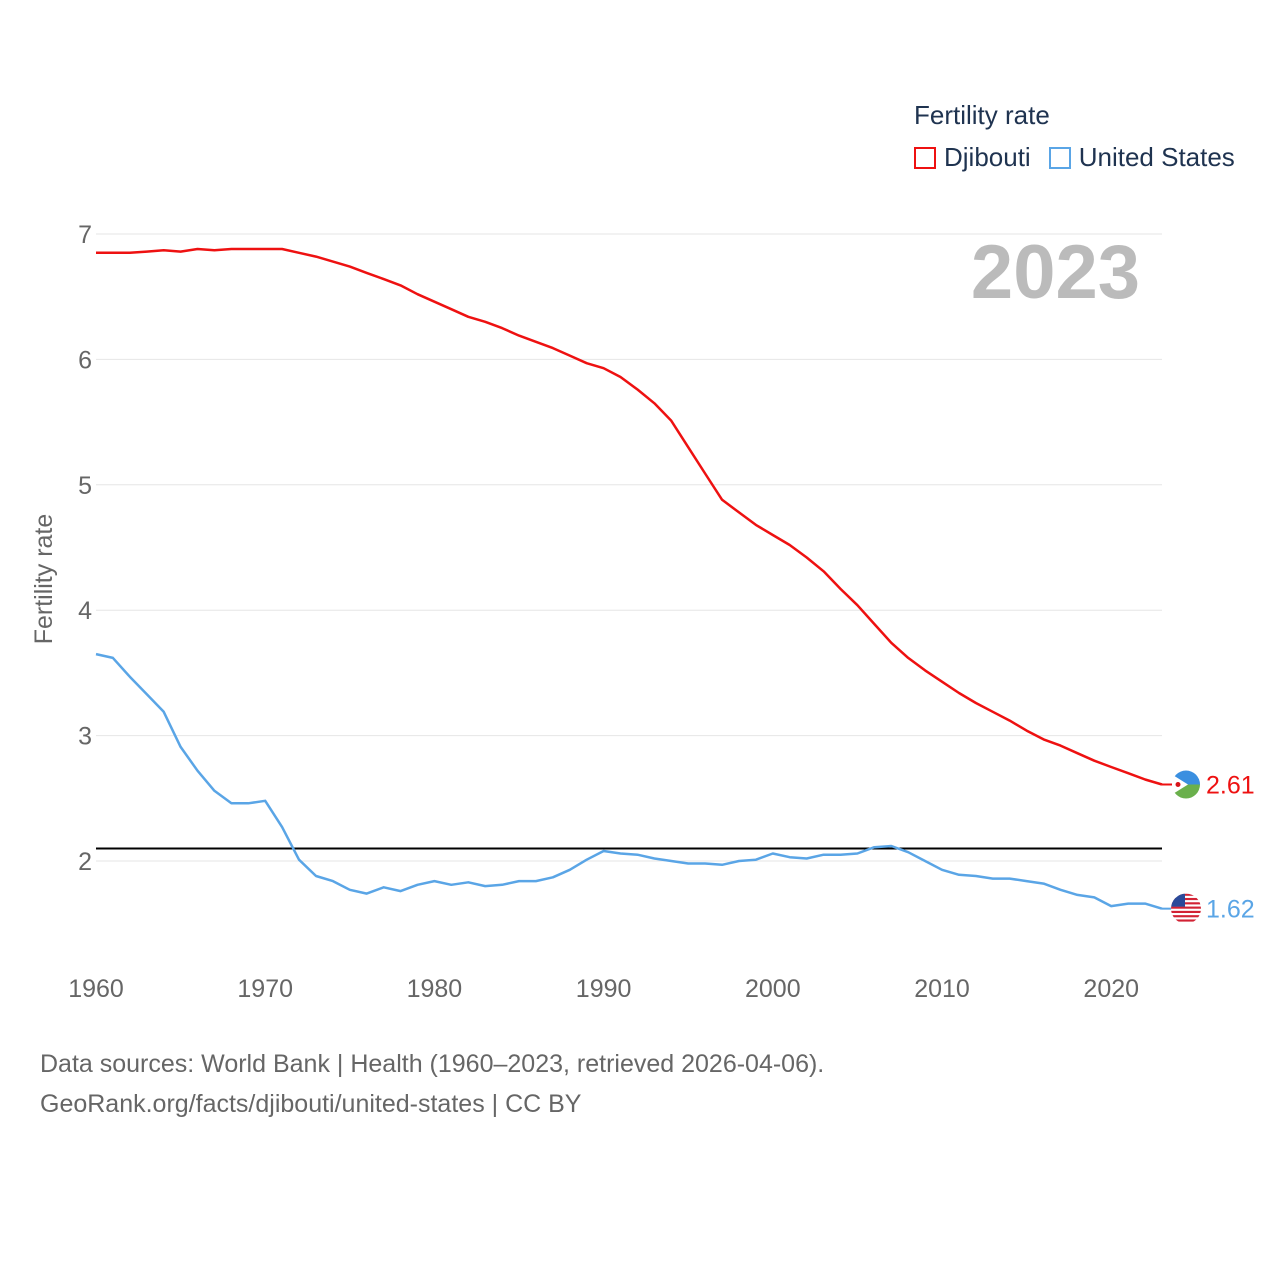 This screenshot has width=1280, height=1280. Describe the element at coordinates (925, 157) in the screenshot. I see `legend-swatch-djibouti` at that location.